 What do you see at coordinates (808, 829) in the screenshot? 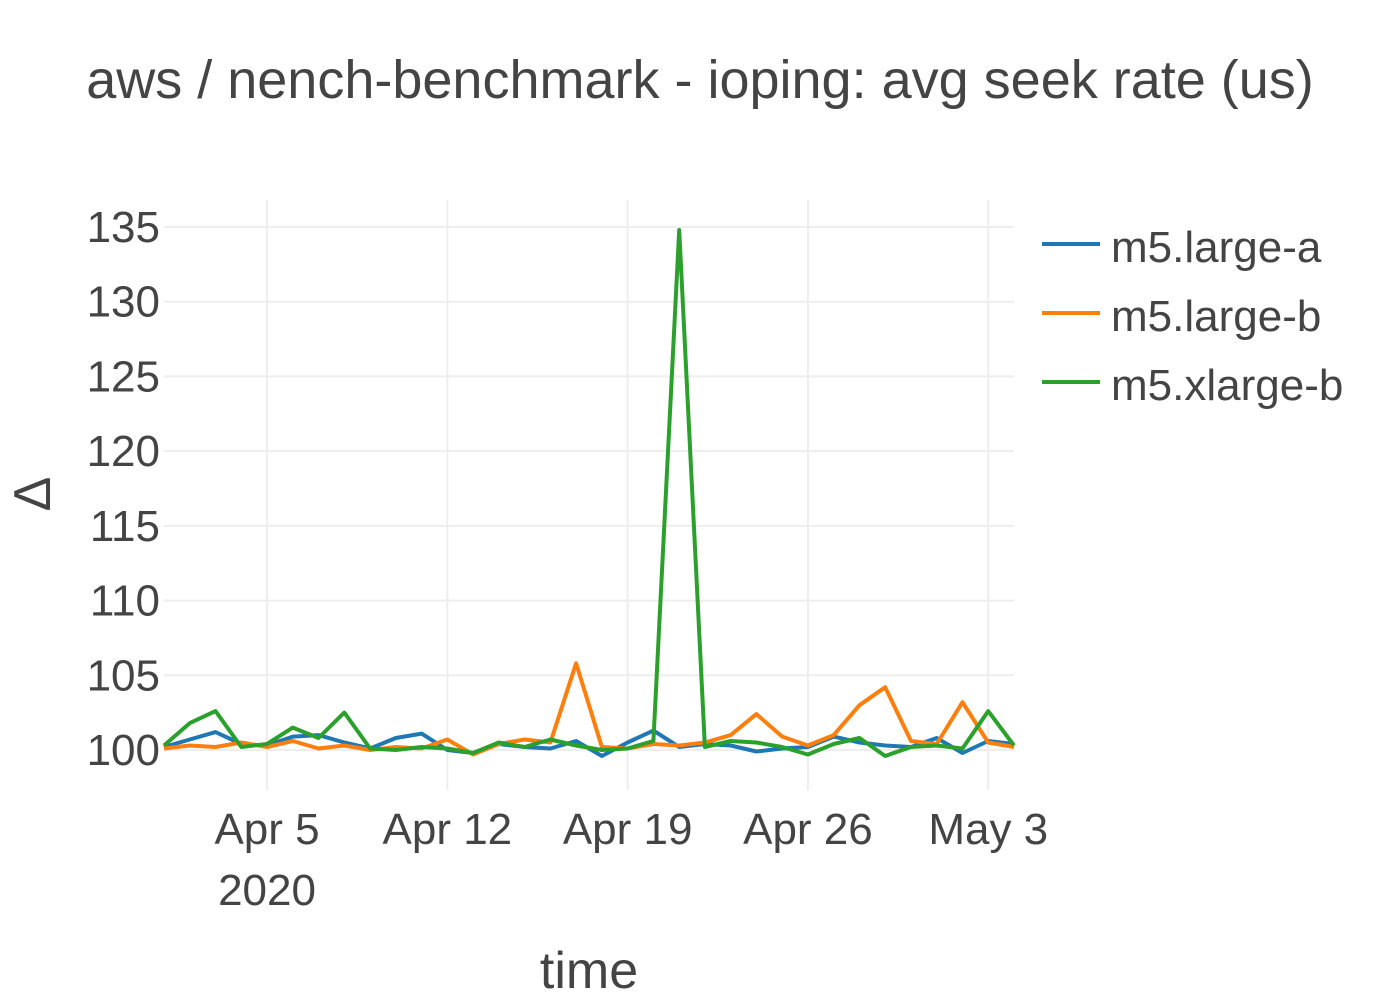
I see `x-tick-label: Apr 26` at bounding box center [808, 829].